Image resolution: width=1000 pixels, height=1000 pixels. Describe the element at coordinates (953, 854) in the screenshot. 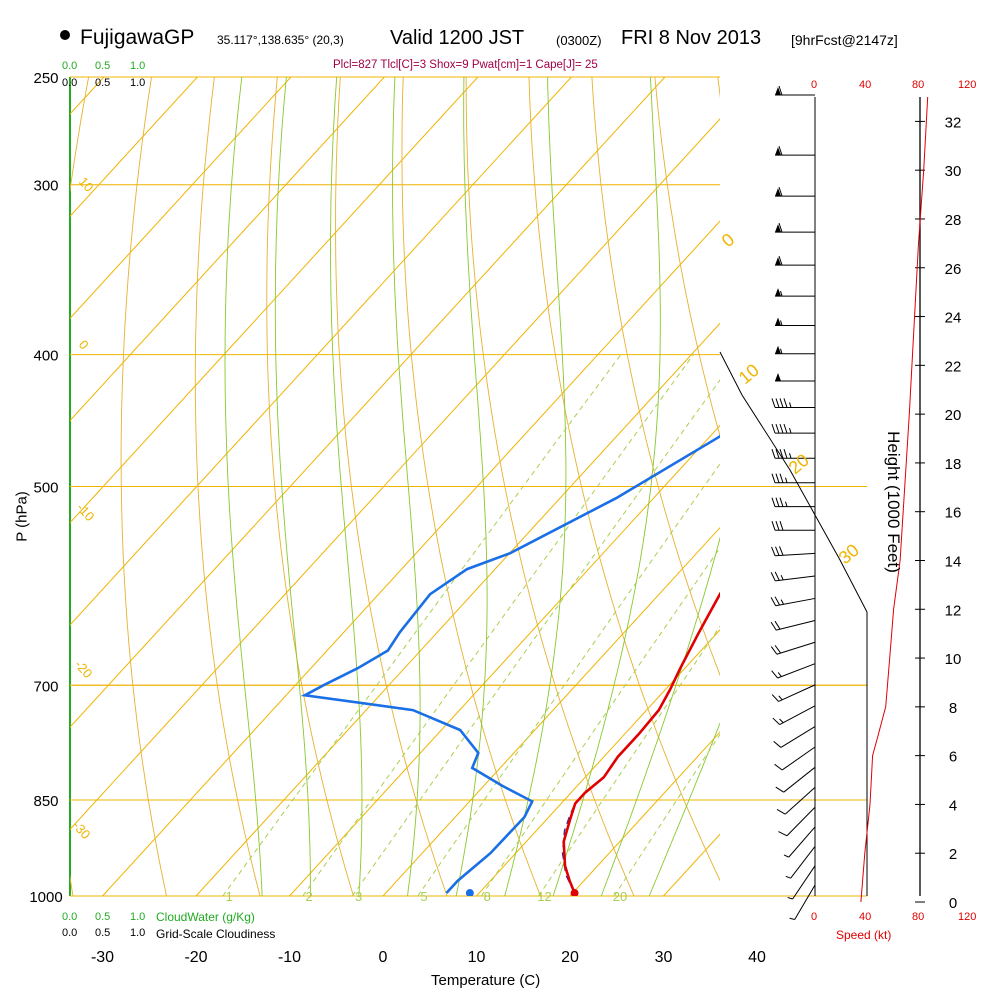

I see `height-tick-2: 2` at that location.